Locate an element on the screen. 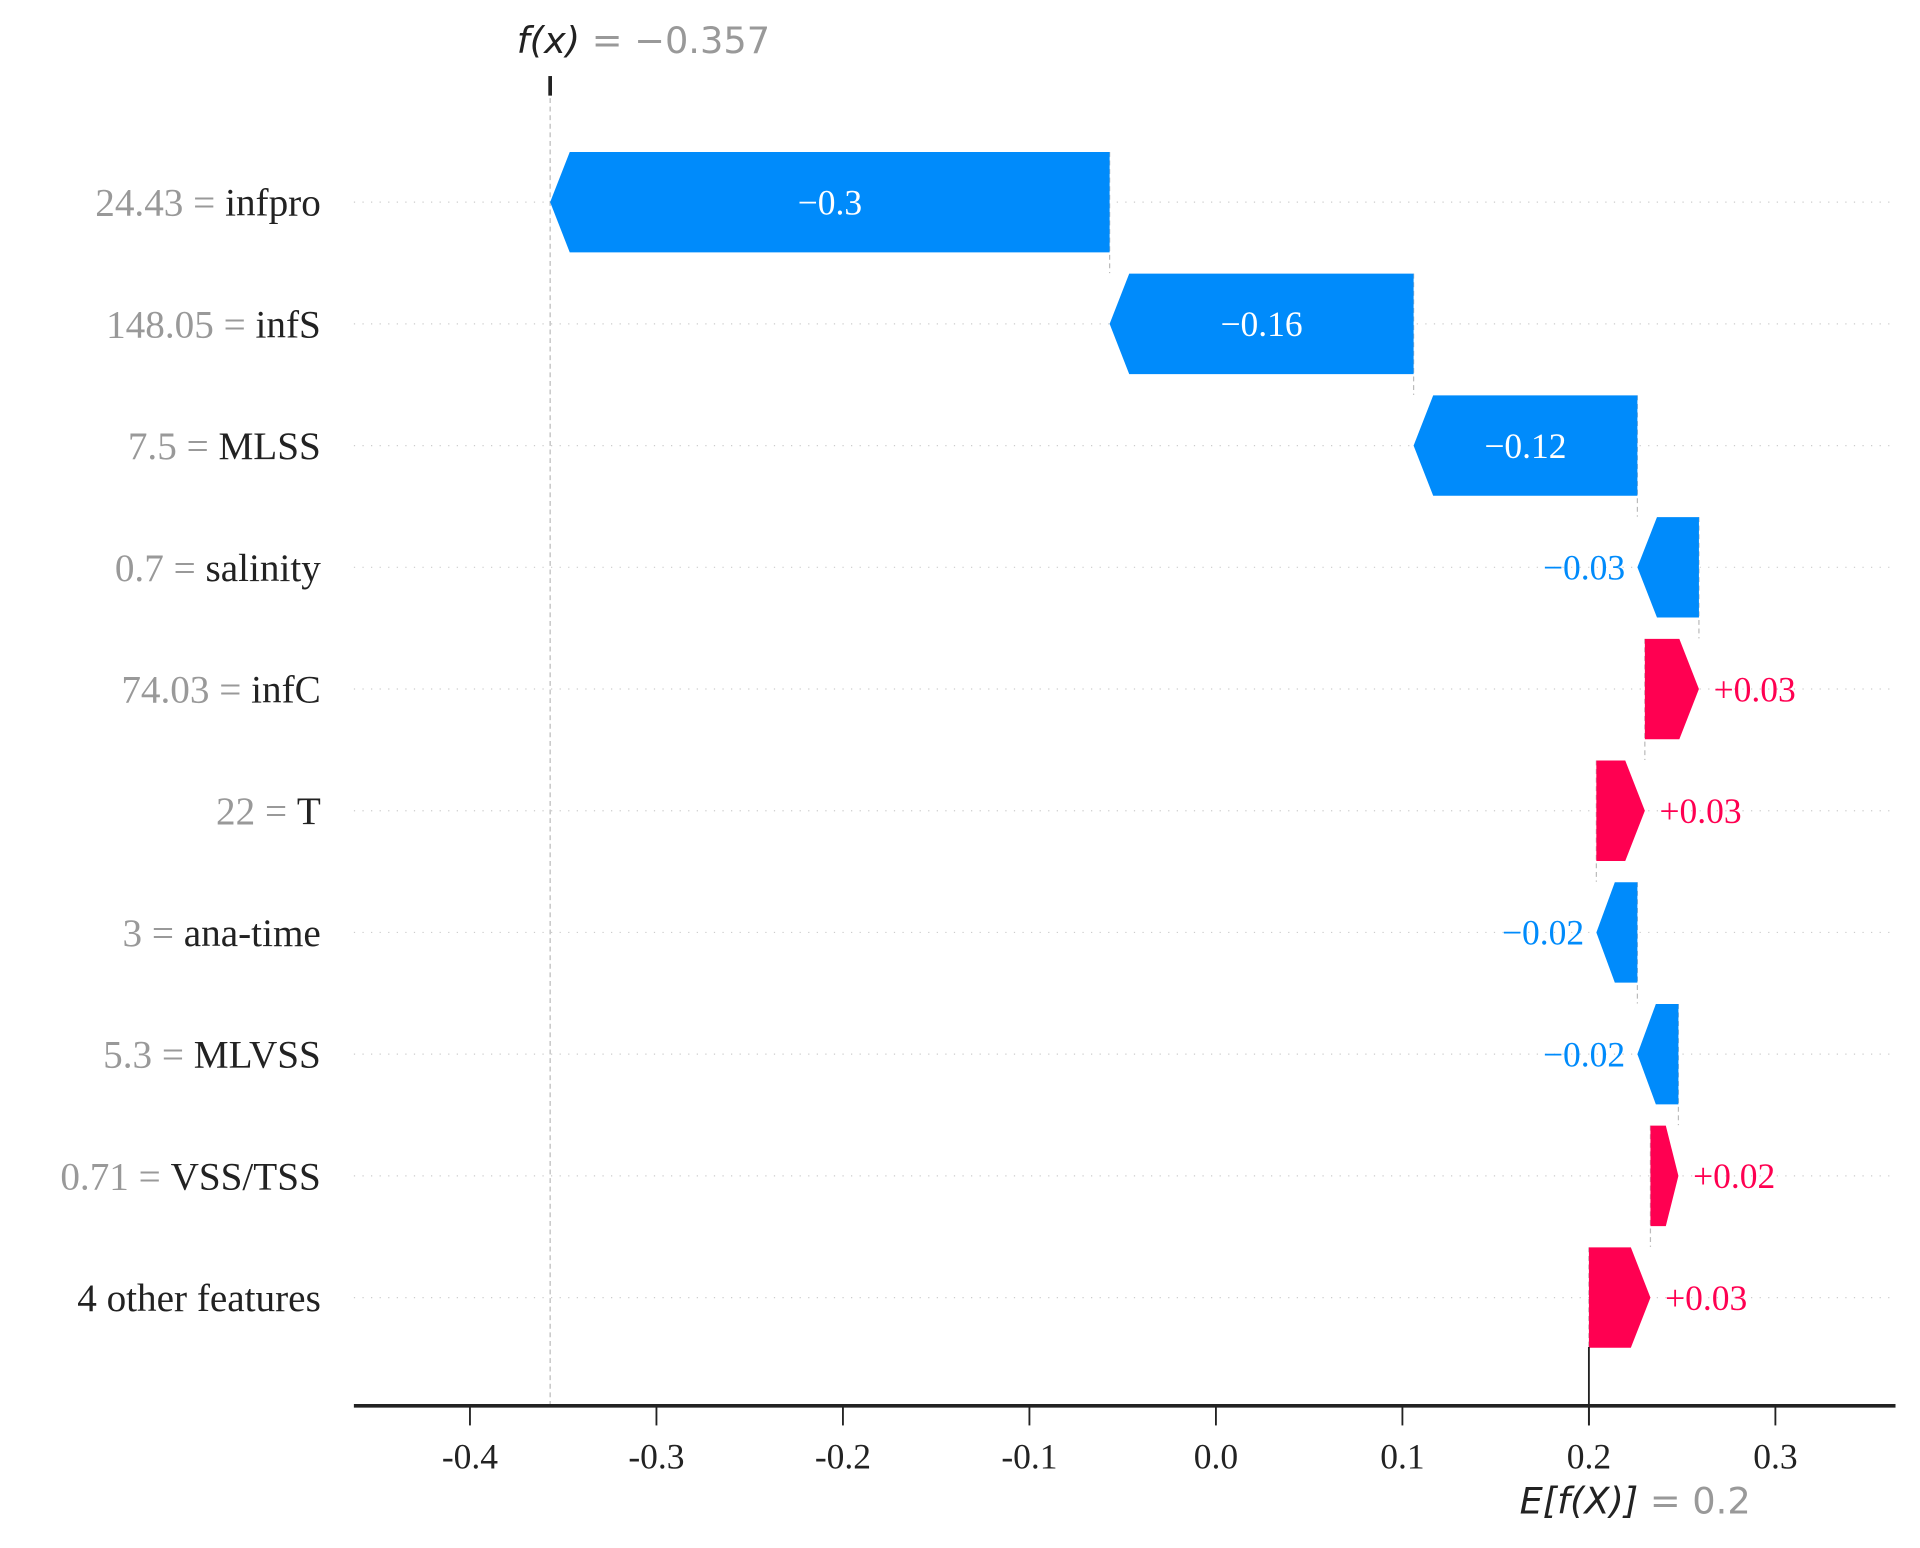  efx-value: 0.2 is located at coordinates (1721, 1501).